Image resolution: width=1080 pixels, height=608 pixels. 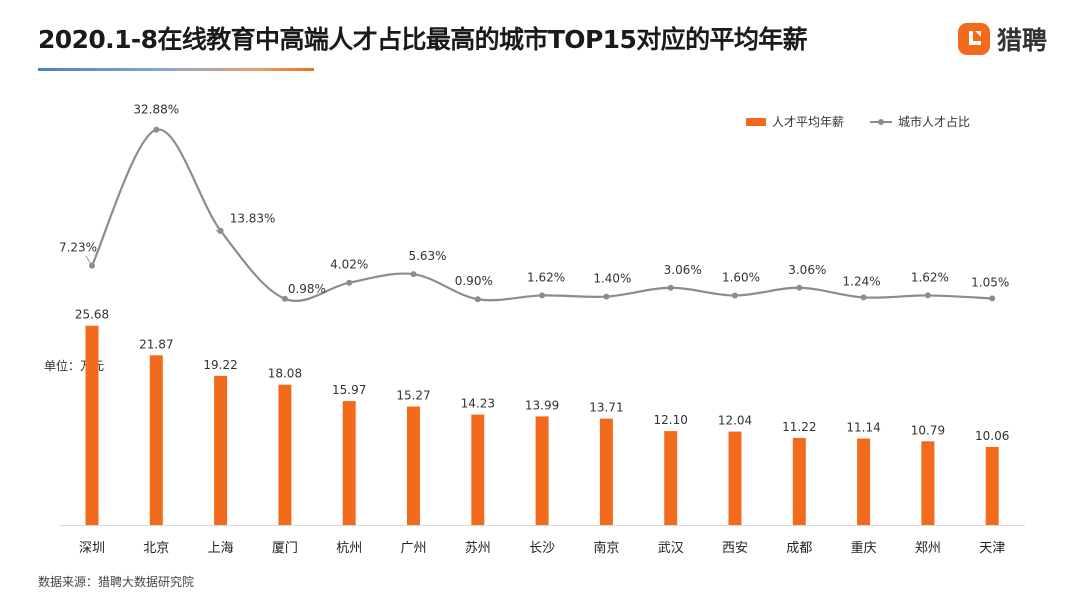 What do you see at coordinates (156, 548) in the screenshot?
I see `x-tick-label: 北京` at bounding box center [156, 548].